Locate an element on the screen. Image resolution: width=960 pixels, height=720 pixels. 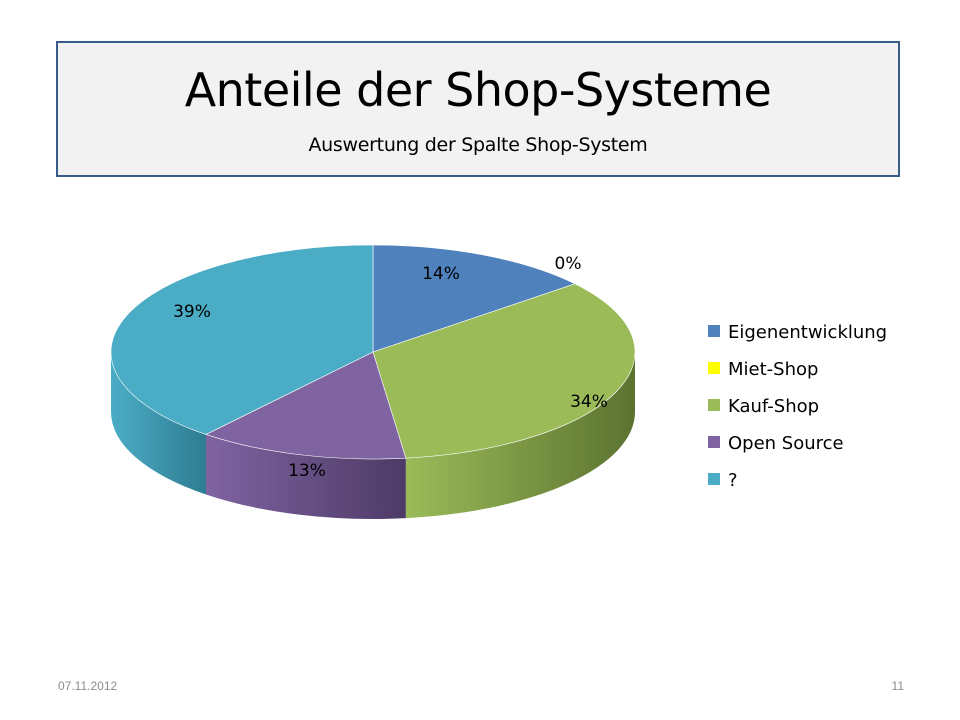
legend-label-0: Eigenentwicklung is located at coordinates (807, 332).